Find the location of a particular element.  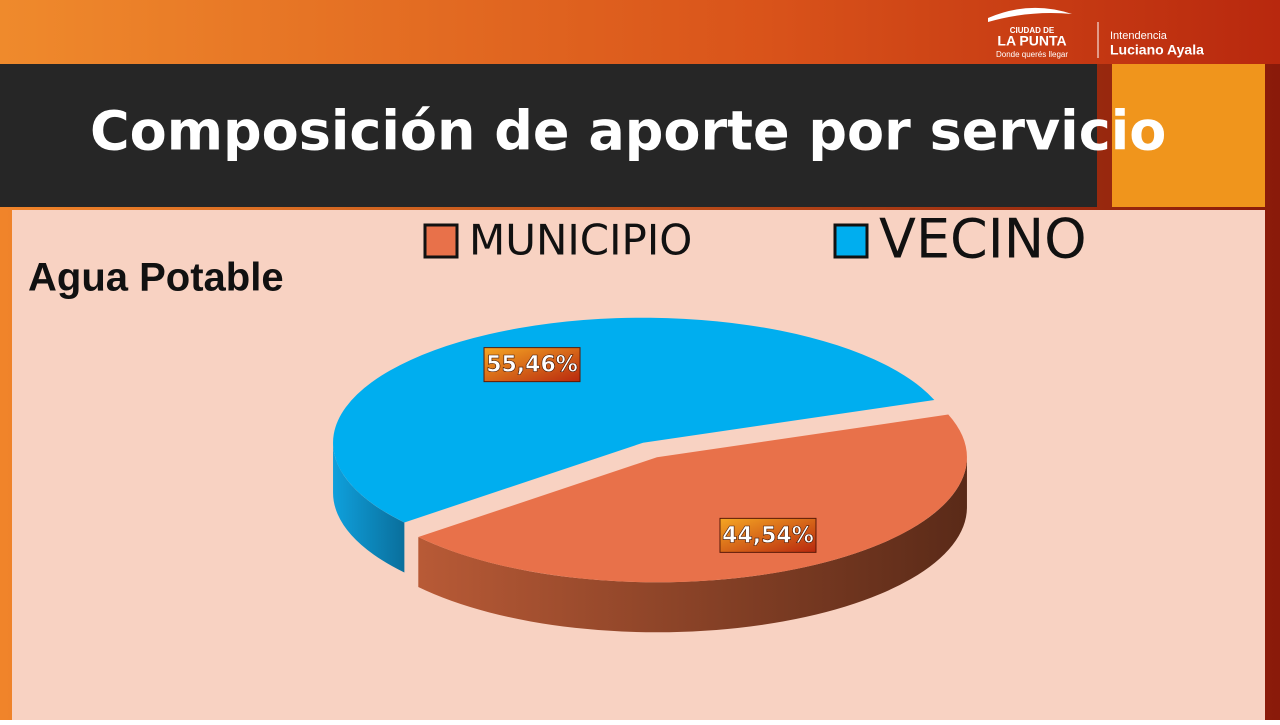

logo-text: CIUDAD DE is located at coordinates (1032, 30).